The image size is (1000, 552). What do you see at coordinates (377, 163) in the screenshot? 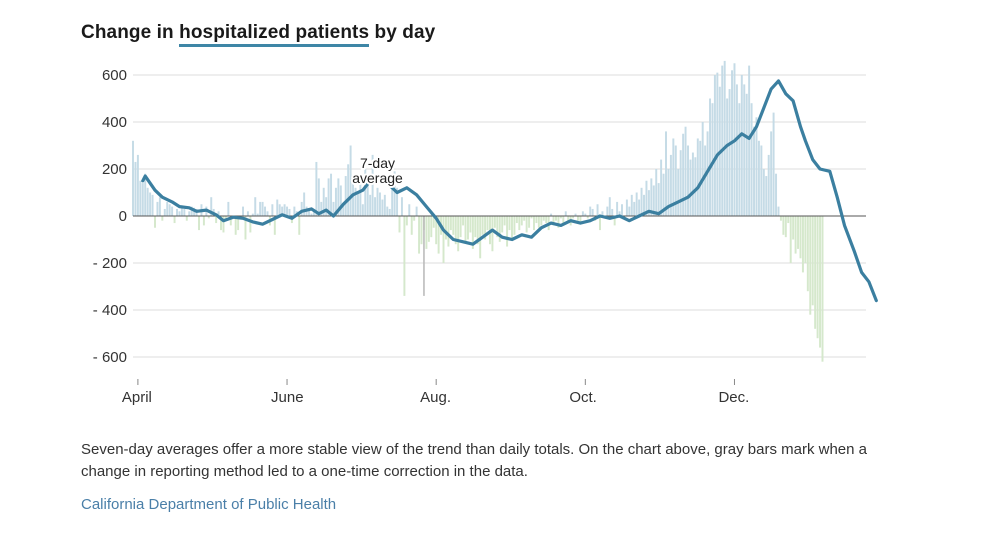
I see `annotation-label: 7-day` at bounding box center [377, 163].